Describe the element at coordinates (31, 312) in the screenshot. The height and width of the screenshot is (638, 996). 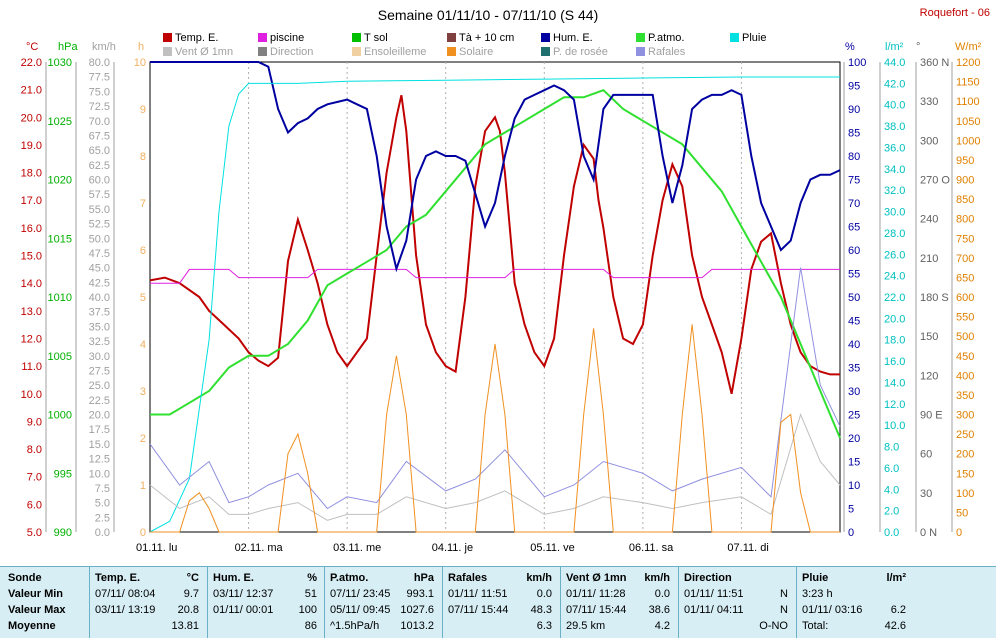
I see `axis-tick-label: 13.0` at that location.